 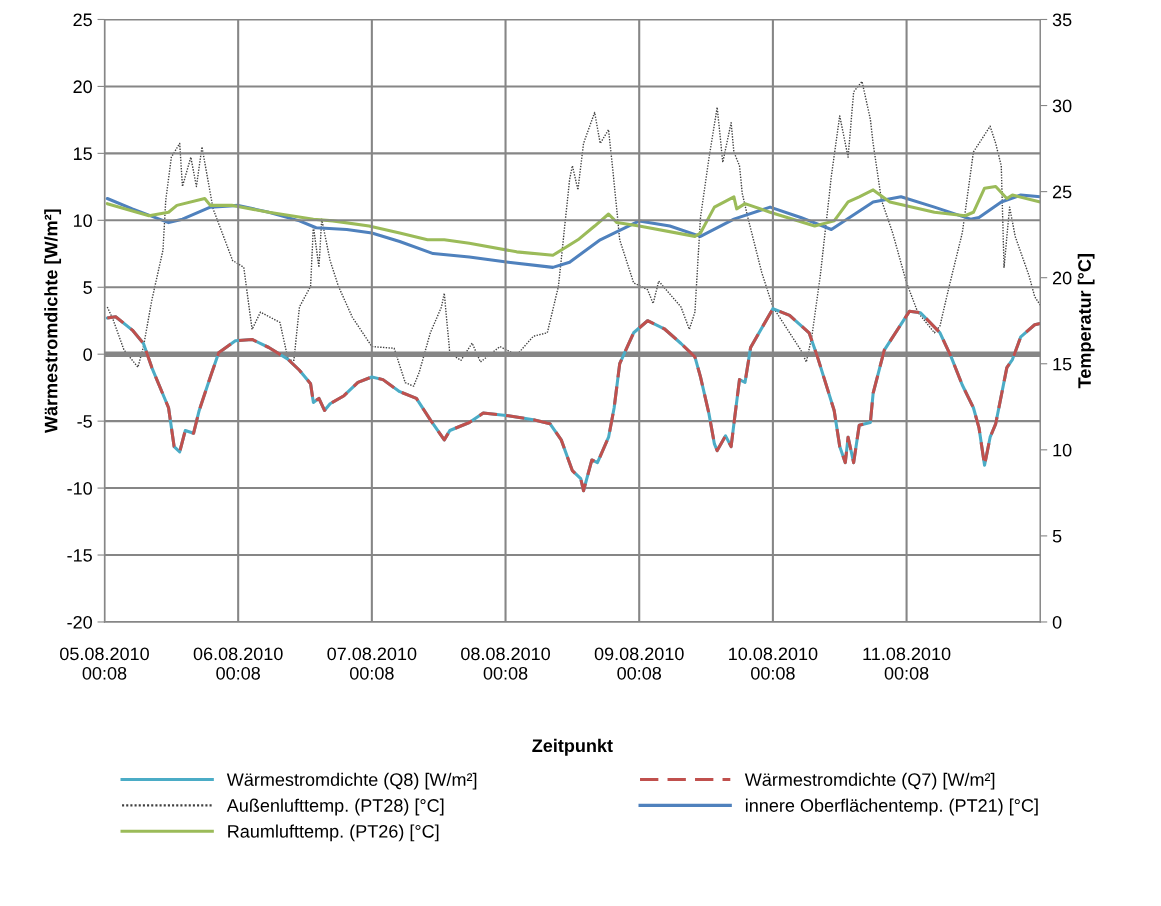 I want to click on y-tick-label: 0, so click(x=87, y=354).